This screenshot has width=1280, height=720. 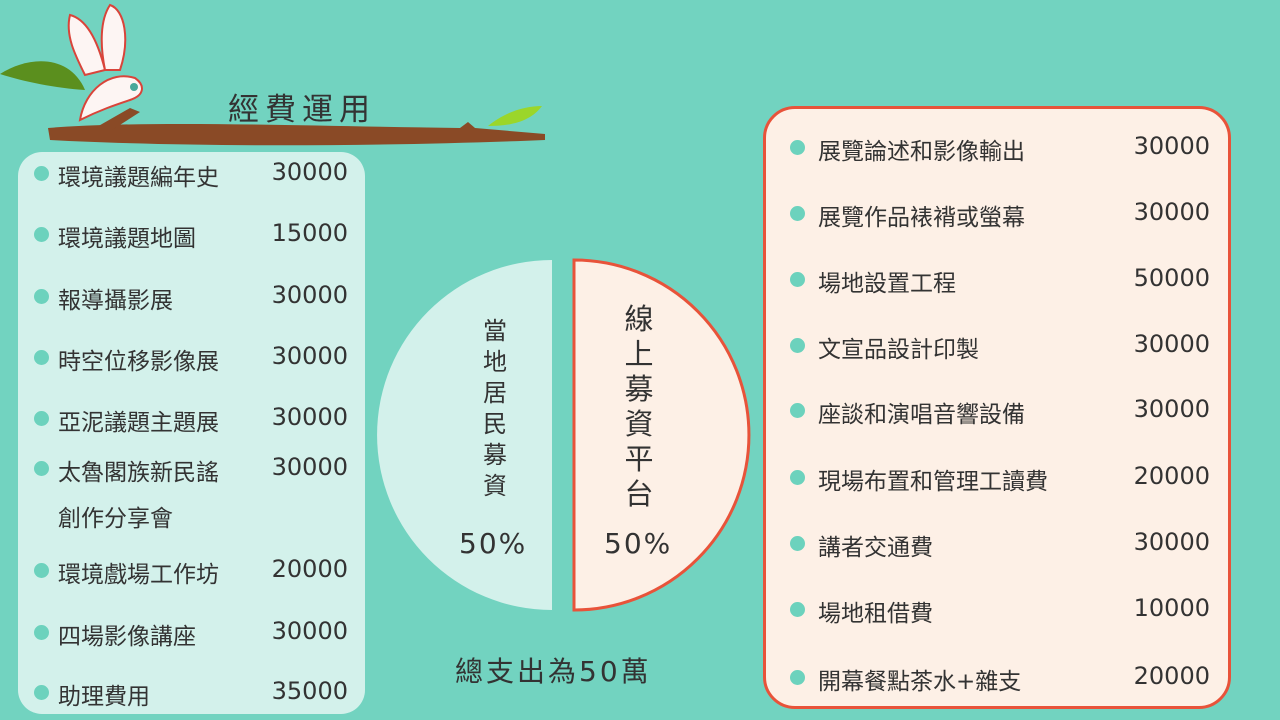 What do you see at coordinates (933, 482) in the screenshot?
I see `budget-item-label: 現場布置和管理工讀費` at bounding box center [933, 482].